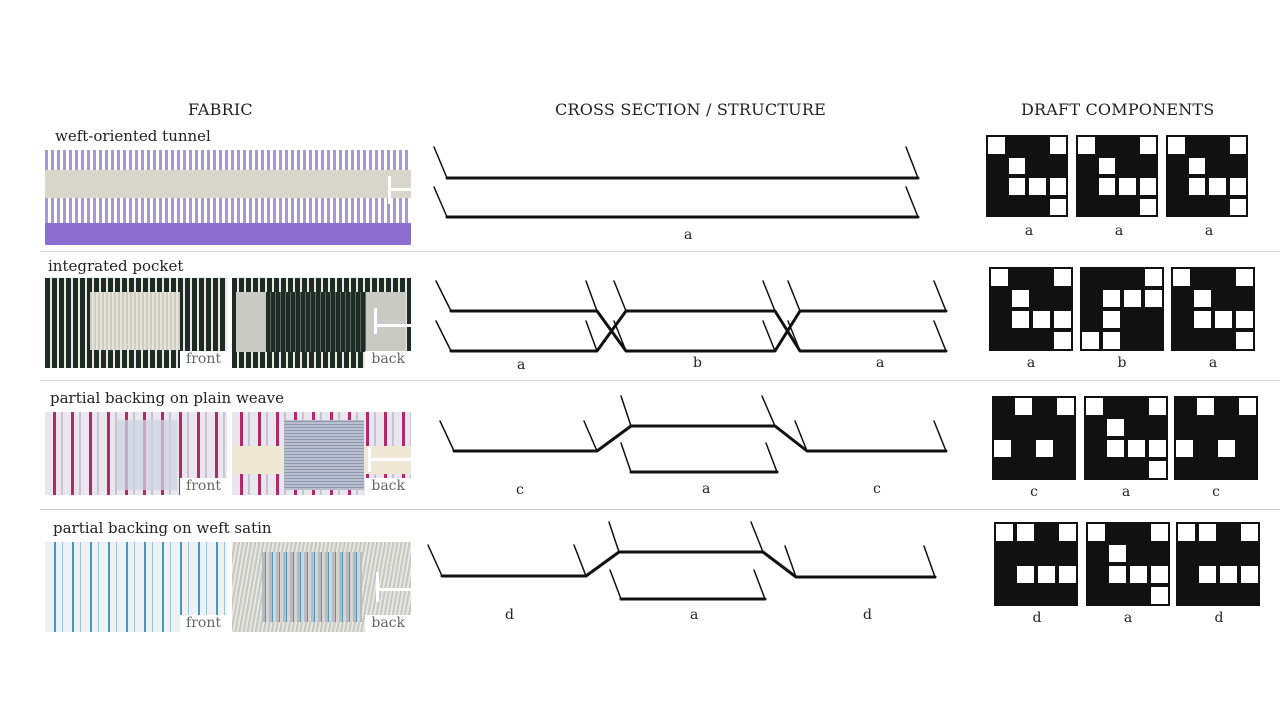  What do you see at coordinates (693, 434) in the screenshot?
I see `cross-section-plain-backing` at bounding box center [693, 434].